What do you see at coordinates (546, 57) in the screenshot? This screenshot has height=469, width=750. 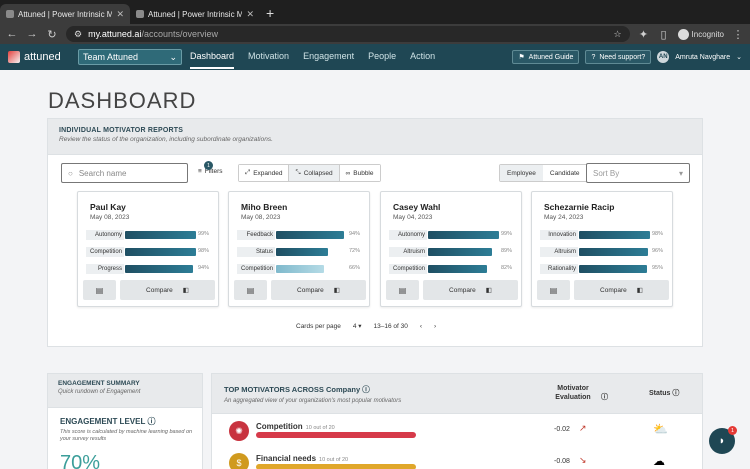 I see `attuned-guide-button: ⚑ Attuned Guide` at bounding box center [546, 57].